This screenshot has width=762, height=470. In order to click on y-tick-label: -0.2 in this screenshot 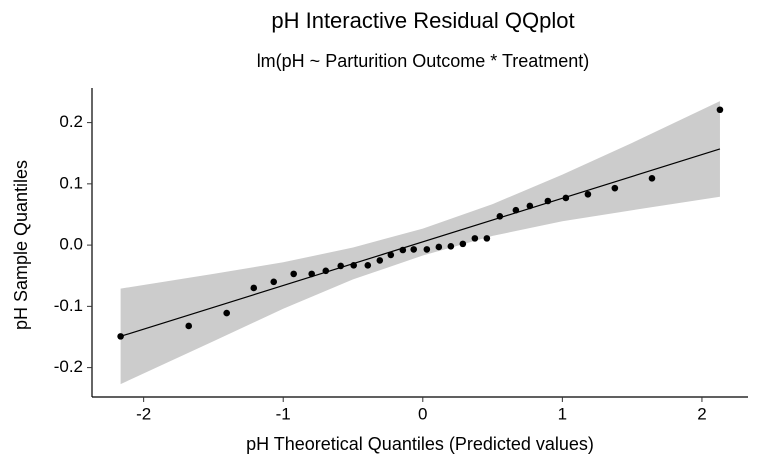, I will do `click(68, 366)`.